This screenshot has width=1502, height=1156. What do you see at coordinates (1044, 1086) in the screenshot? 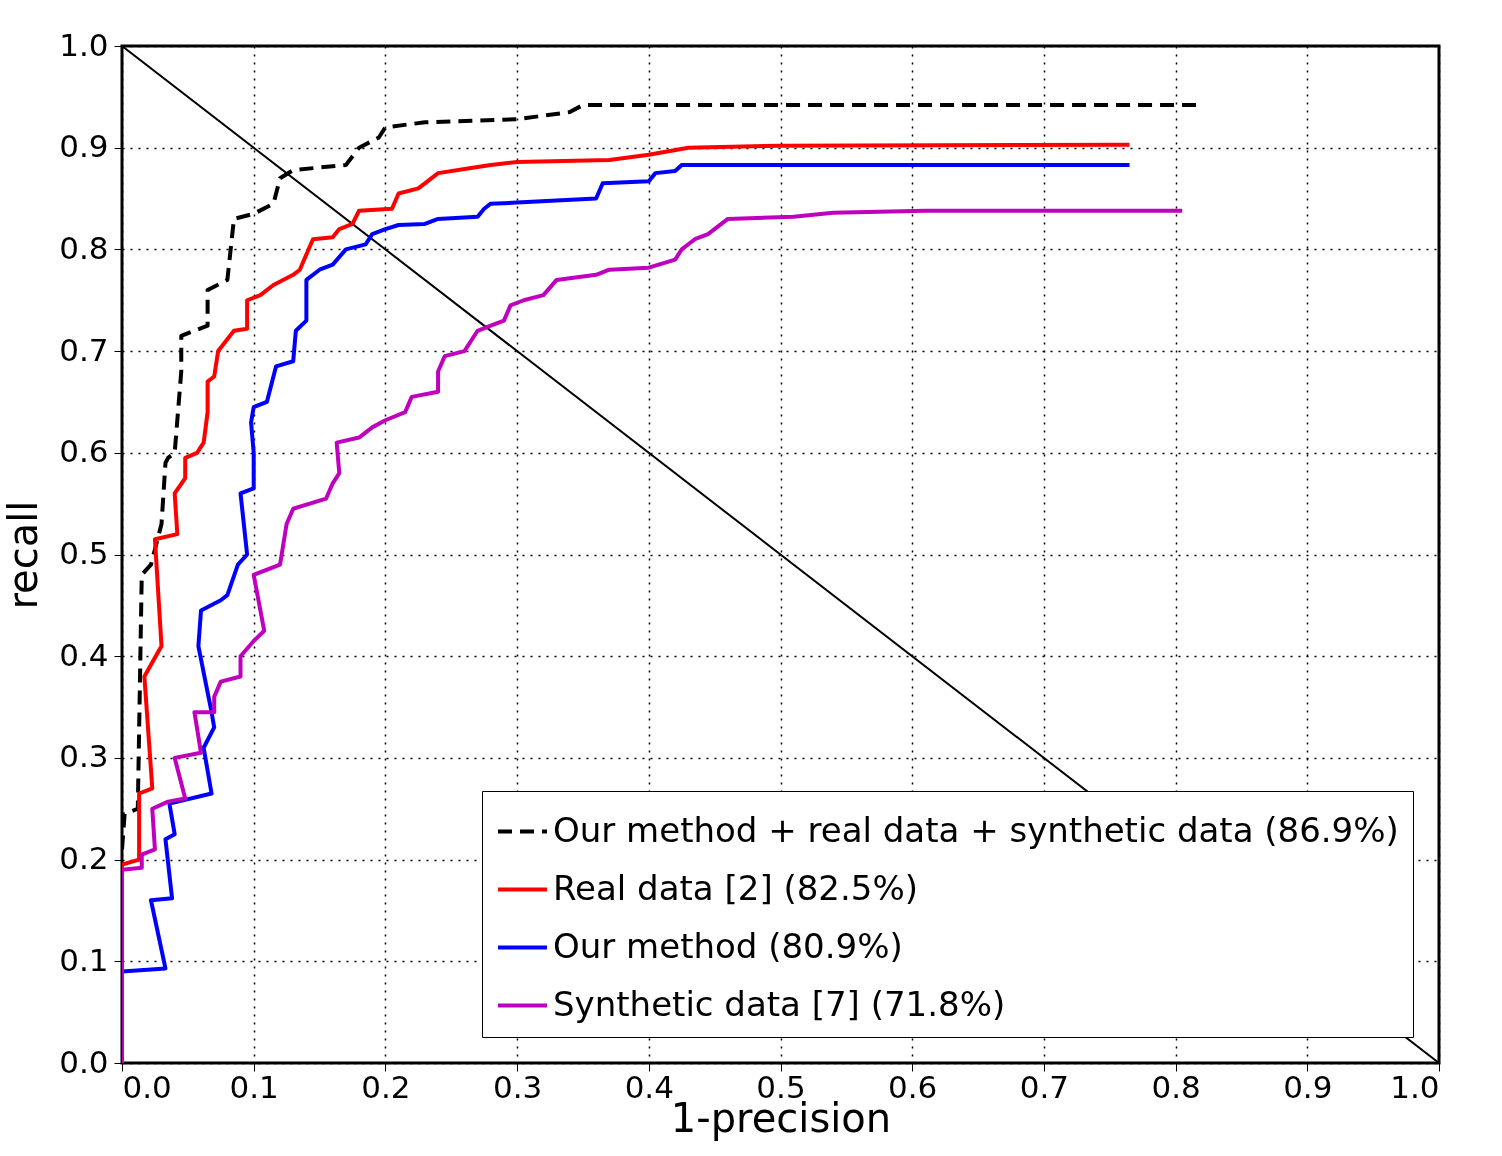
I see `x-tick-label: 0.7` at bounding box center [1044, 1086].